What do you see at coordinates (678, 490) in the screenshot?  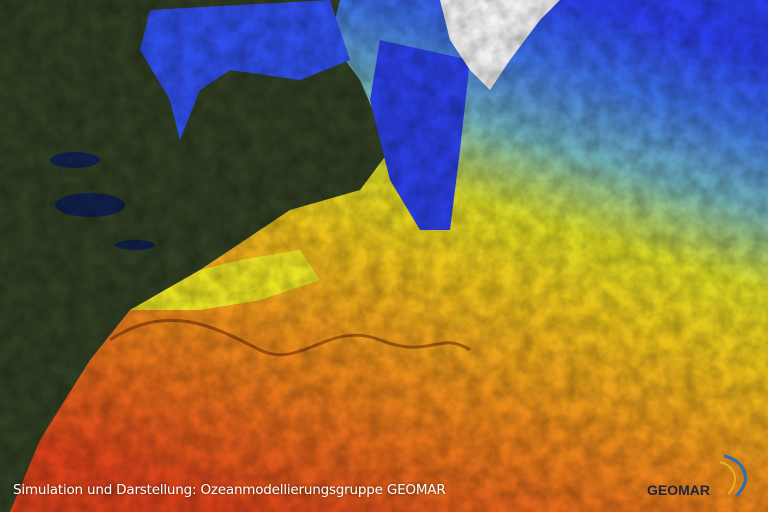 I see `geomar-logo-text: GEOMAR` at bounding box center [678, 490].